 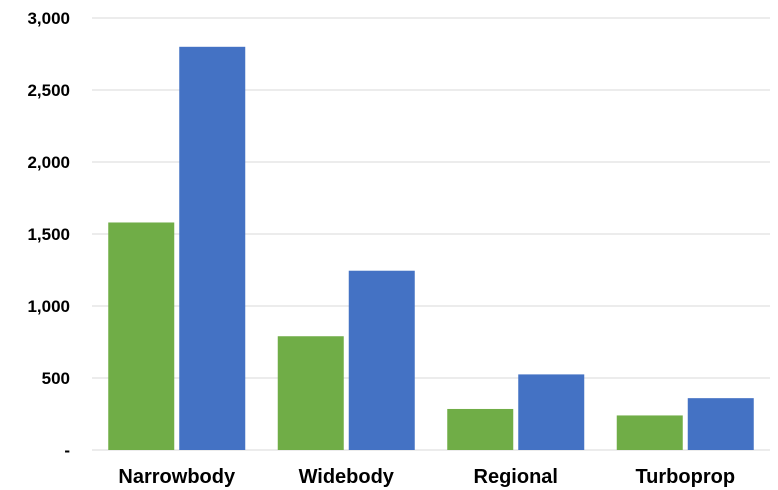 What do you see at coordinates (67, 450) in the screenshot?
I see `y-tick-label: -` at bounding box center [67, 450].